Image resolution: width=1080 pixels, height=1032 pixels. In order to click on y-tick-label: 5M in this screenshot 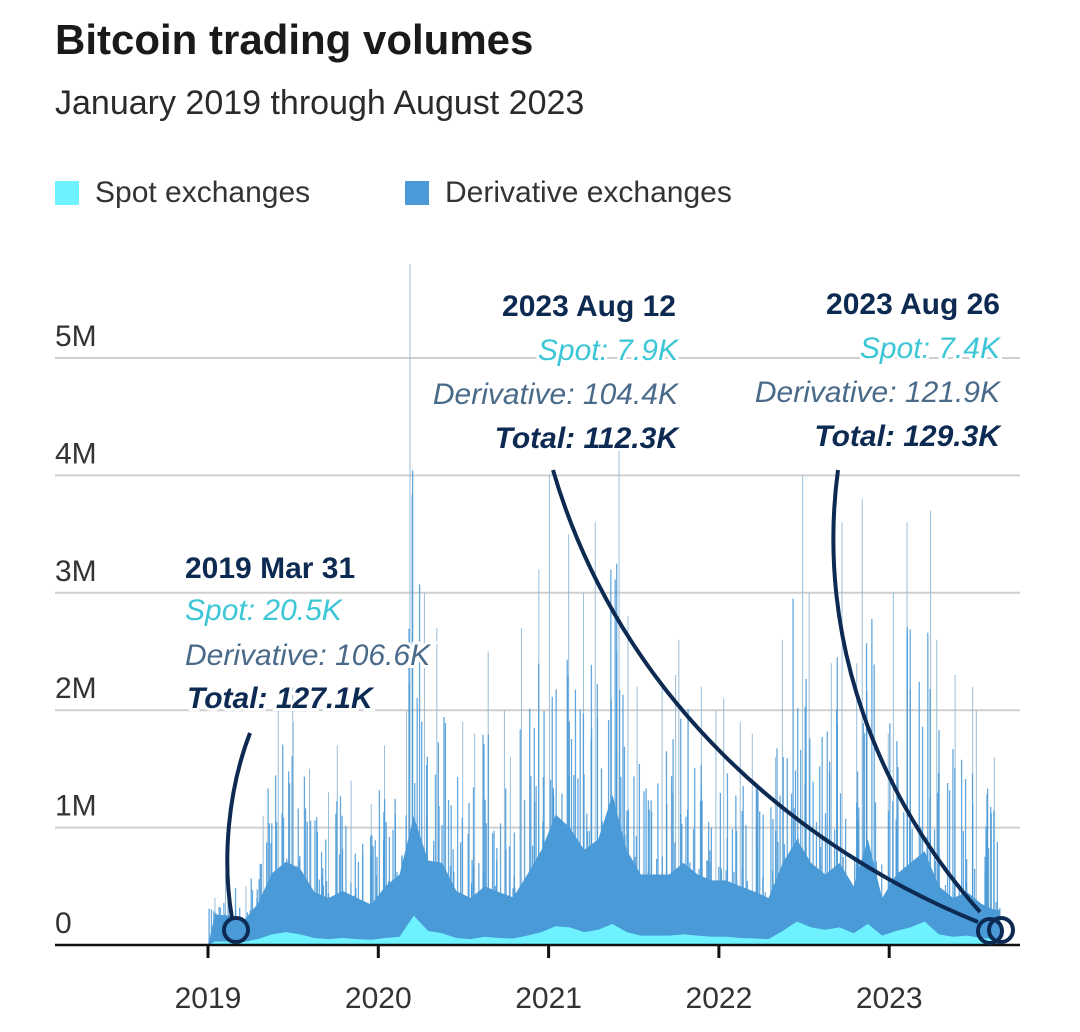, I will do `click(76, 336)`.